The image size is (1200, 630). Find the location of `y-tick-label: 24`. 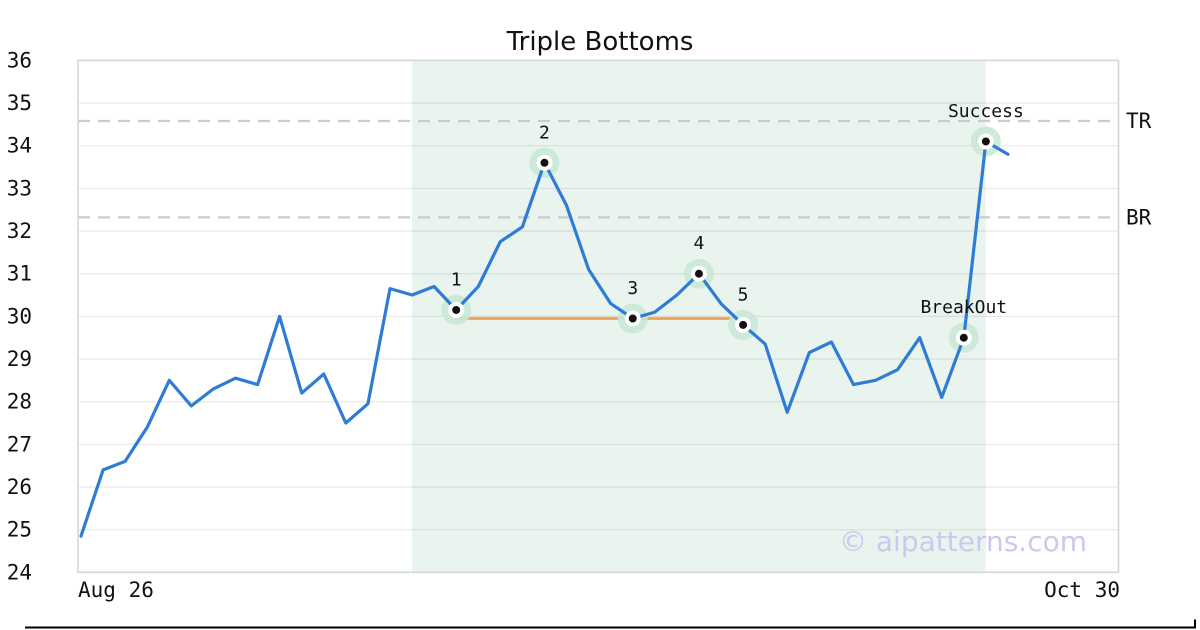

y-tick-label: 24 is located at coordinates (19, 572).